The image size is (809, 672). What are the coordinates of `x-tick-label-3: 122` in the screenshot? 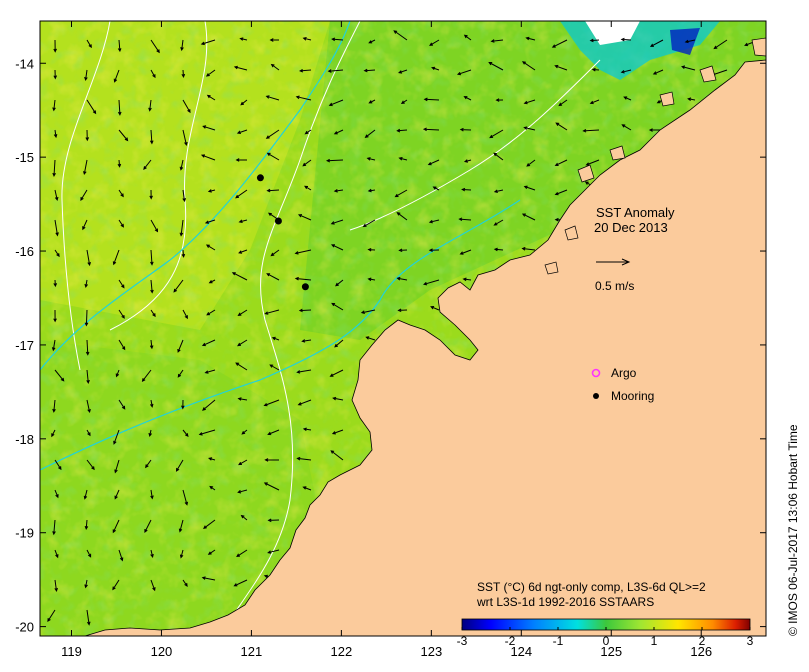 It's located at (342, 651).